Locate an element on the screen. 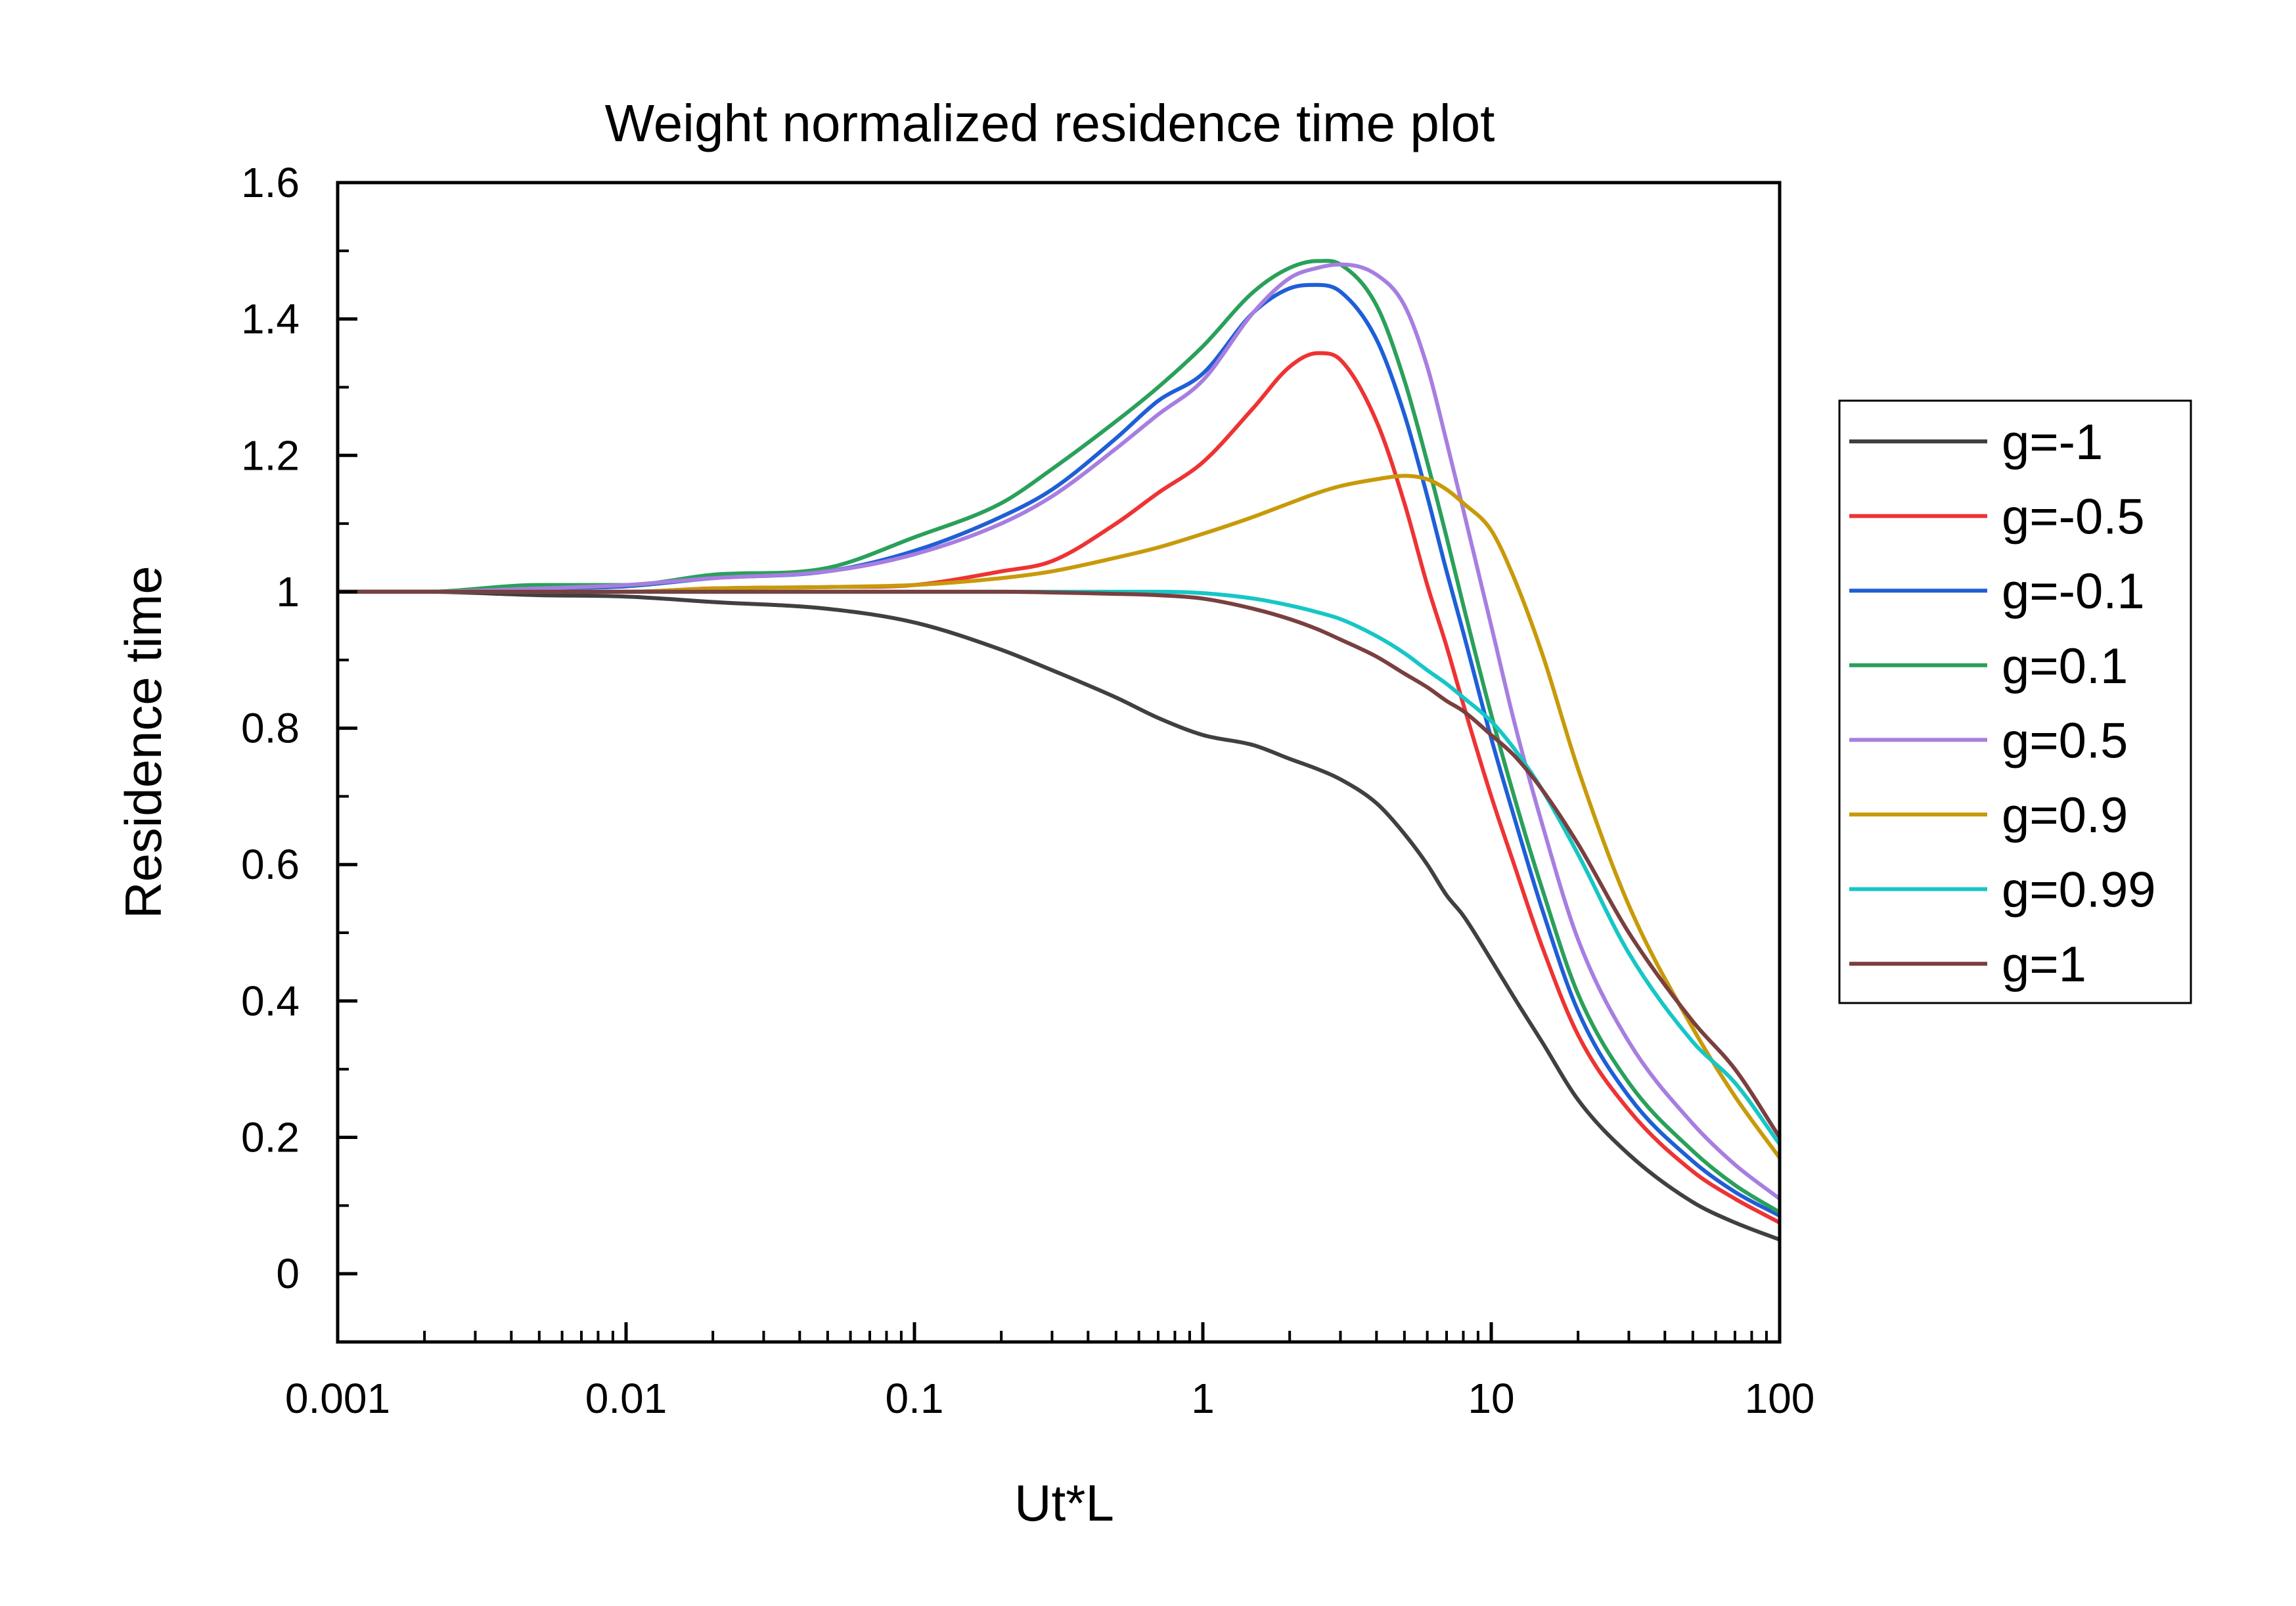 This screenshot has width=2296, height=1606. x-tick-label: 1 is located at coordinates (1203, 1398).